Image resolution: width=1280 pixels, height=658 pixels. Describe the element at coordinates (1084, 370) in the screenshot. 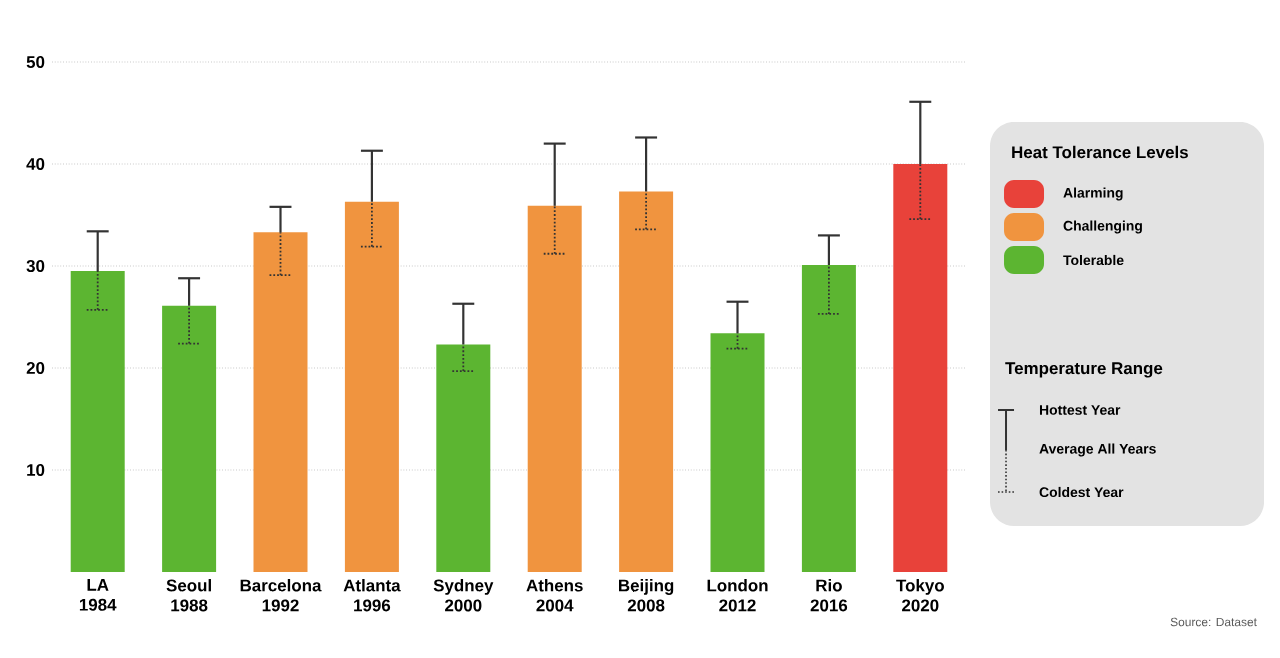

I see `text: Temperature Range` at that location.